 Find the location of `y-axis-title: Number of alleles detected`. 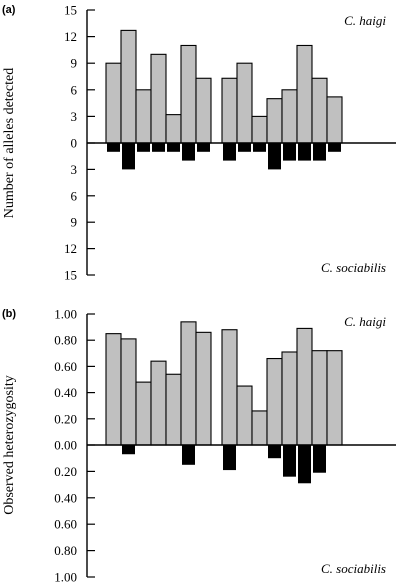

y-axis-title: Number of alleles detected is located at coordinates (9, 143).